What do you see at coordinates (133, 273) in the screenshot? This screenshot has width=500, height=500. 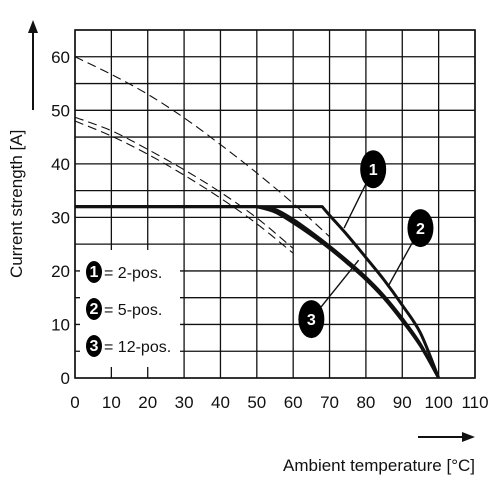 I see `legend-label: = 2-pos.` at bounding box center [133, 273].